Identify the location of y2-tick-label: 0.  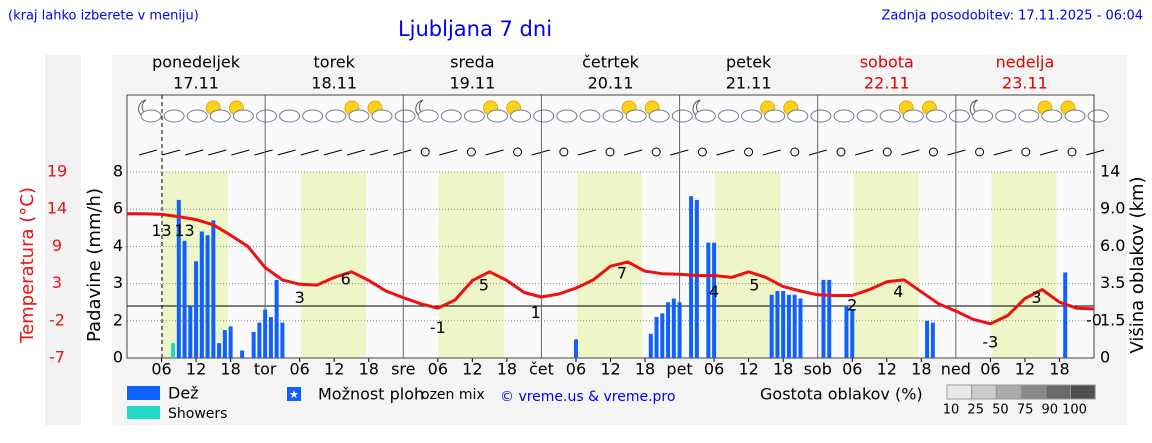
(1105, 357).